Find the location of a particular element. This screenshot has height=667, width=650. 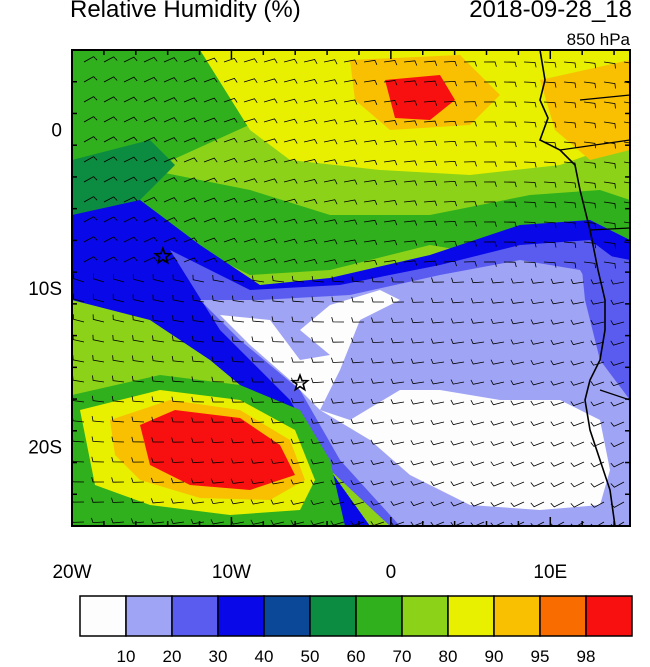

colorbar-label: 95 is located at coordinates (540, 656).